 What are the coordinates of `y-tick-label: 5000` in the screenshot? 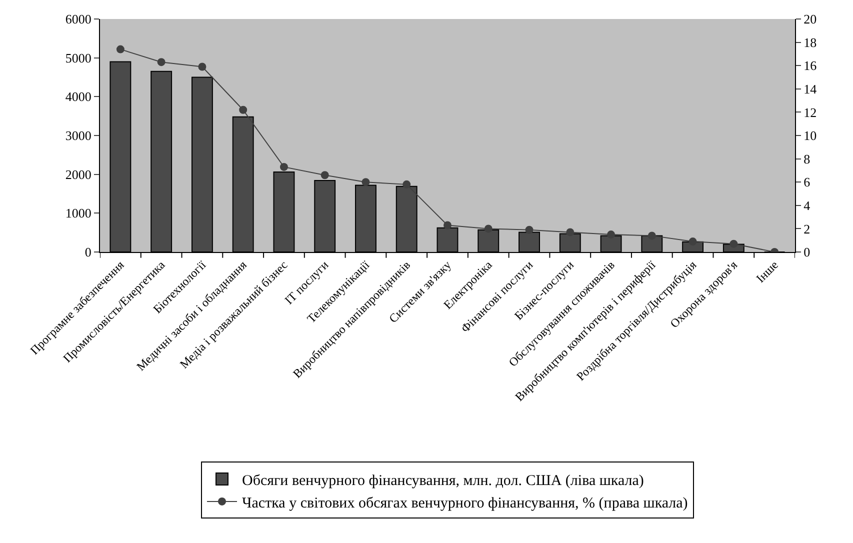 It's located at (78, 58).